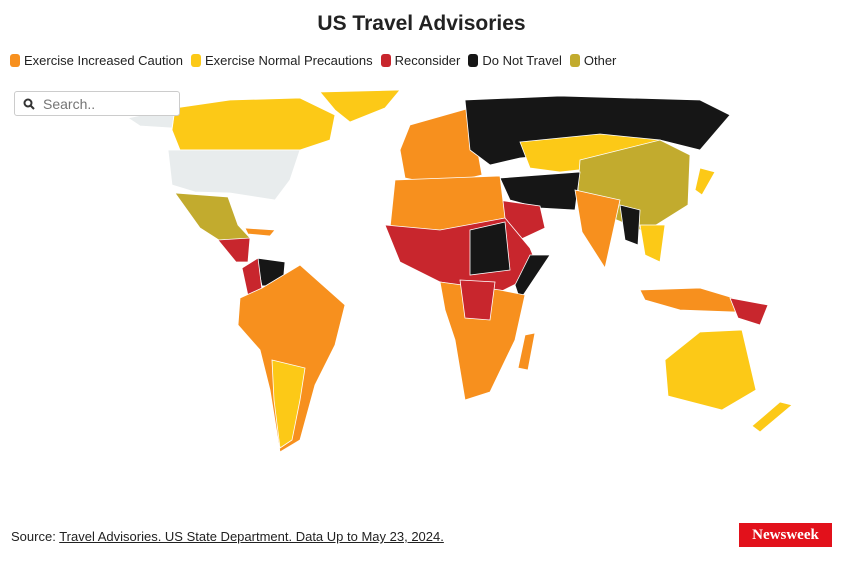 The height and width of the screenshot is (575, 843). Describe the element at coordinates (288, 60) in the screenshot. I see `legend-label: Exercise Normal Precautions` at that location.